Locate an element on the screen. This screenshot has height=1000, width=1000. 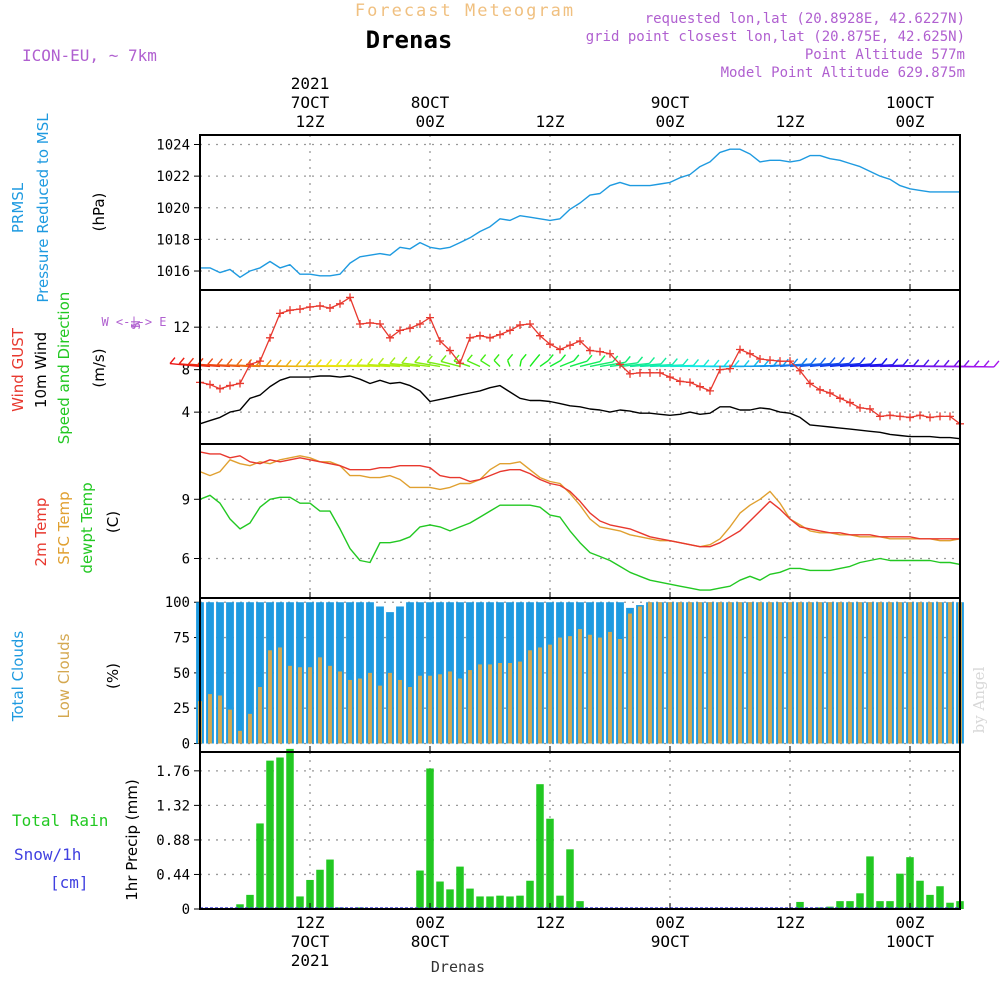
total-clouds-title: Total Clouds is located at coordinates (18, 677).